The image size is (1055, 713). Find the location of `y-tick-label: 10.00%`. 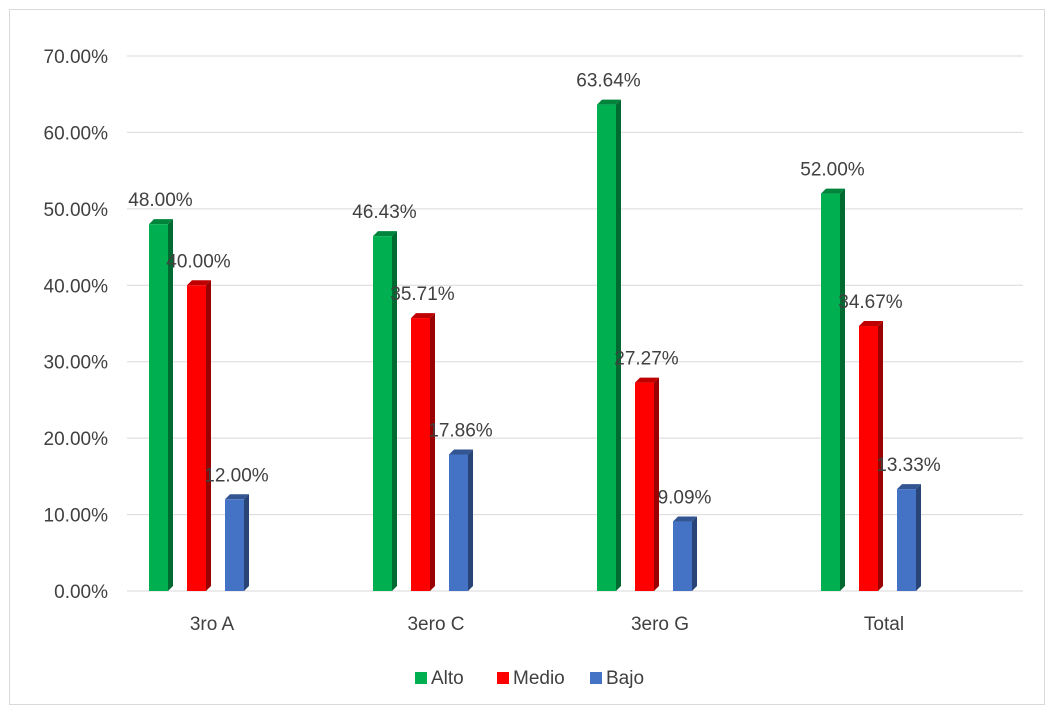

y-tick-label: 10.00% is located at coordinates (76, 516).